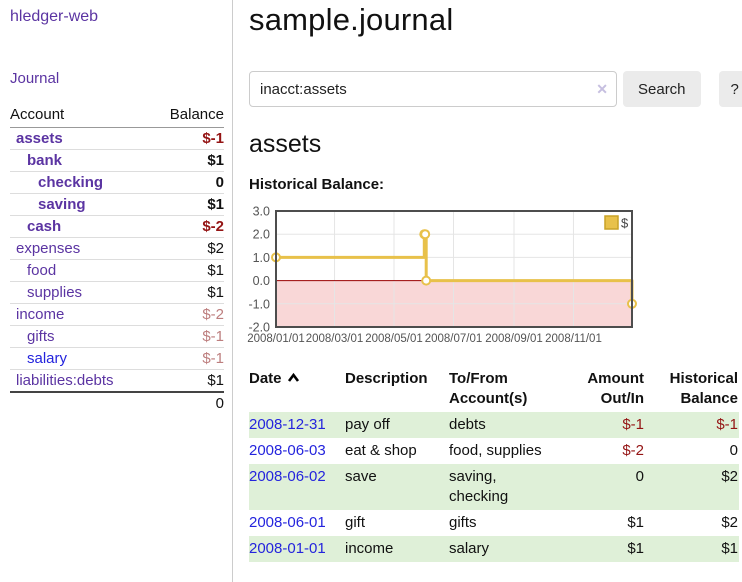 This screenshot has width=742, height=582. I want to click on register-header-description: Description, so click(386, 378).